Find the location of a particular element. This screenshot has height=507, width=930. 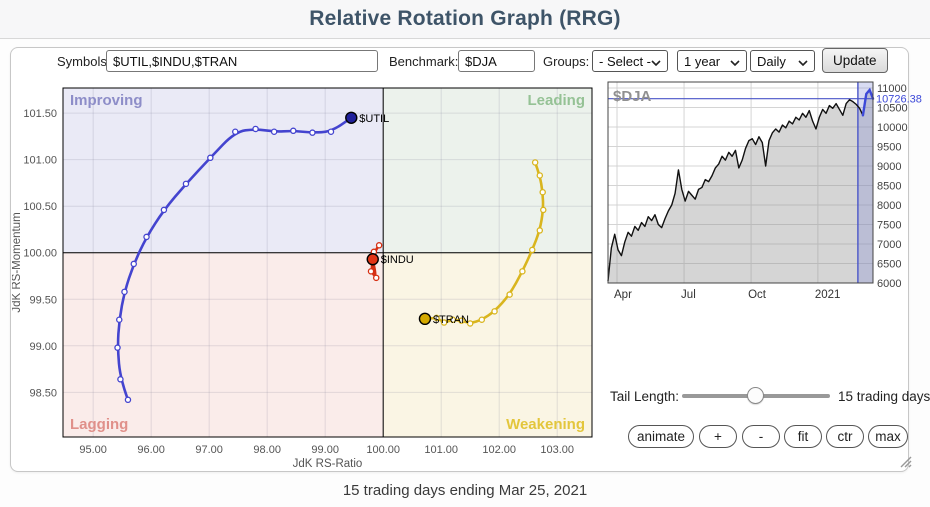

frequency-select: Daily is located at coordinates (782, 61).